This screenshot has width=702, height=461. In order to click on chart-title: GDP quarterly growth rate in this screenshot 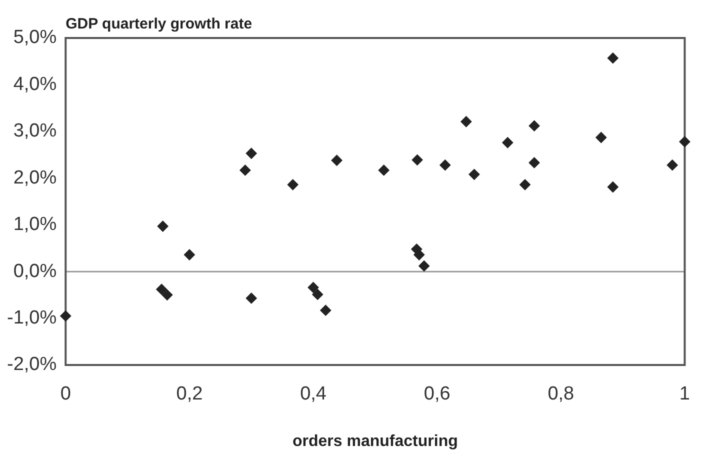, I will do `click(159, 24)`.